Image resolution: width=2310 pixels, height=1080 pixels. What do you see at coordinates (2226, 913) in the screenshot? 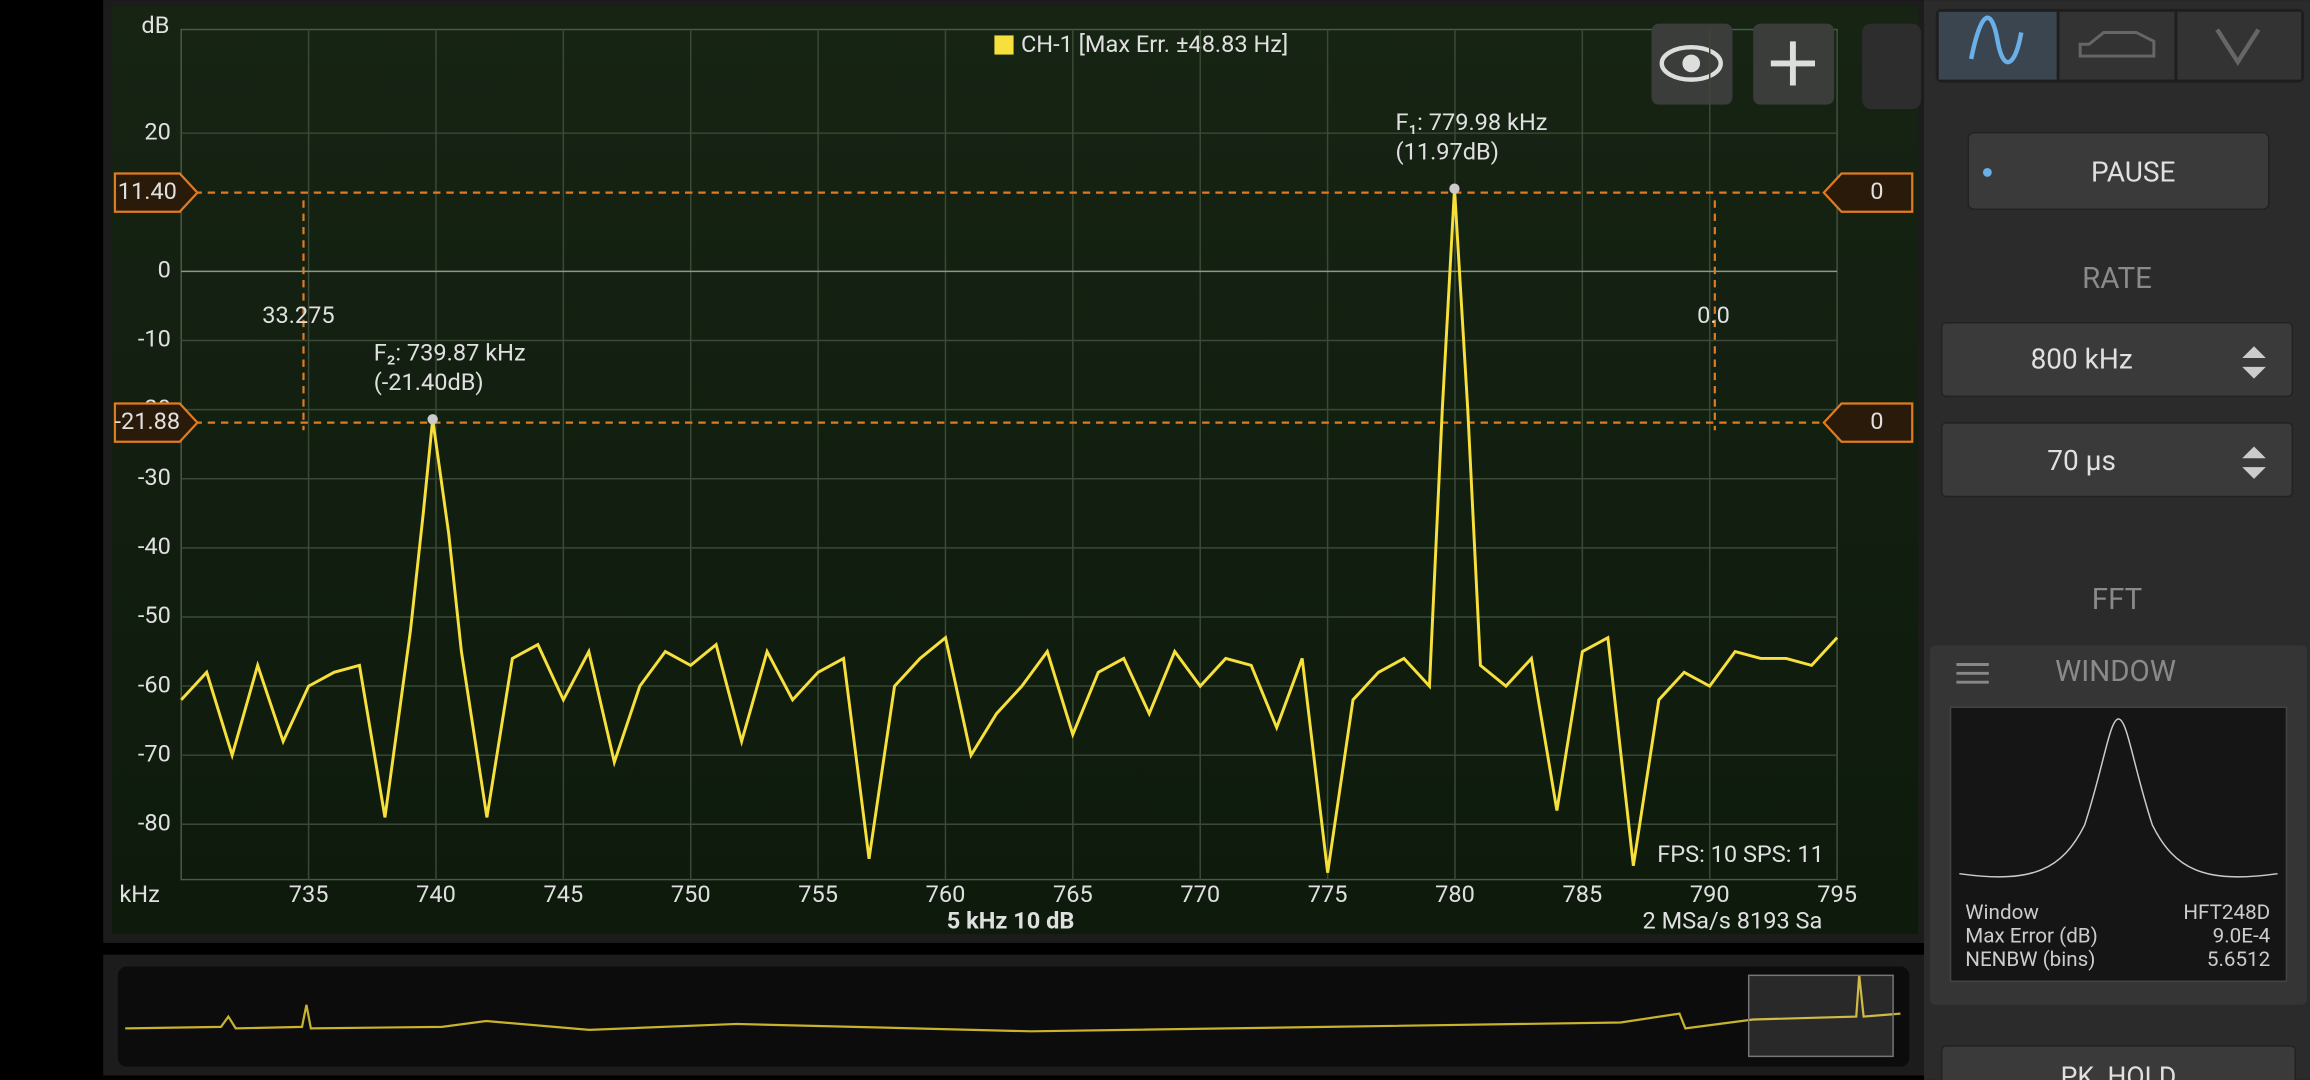
I see `window-info-value: HFT248D` at bounding box center [2226, 913].